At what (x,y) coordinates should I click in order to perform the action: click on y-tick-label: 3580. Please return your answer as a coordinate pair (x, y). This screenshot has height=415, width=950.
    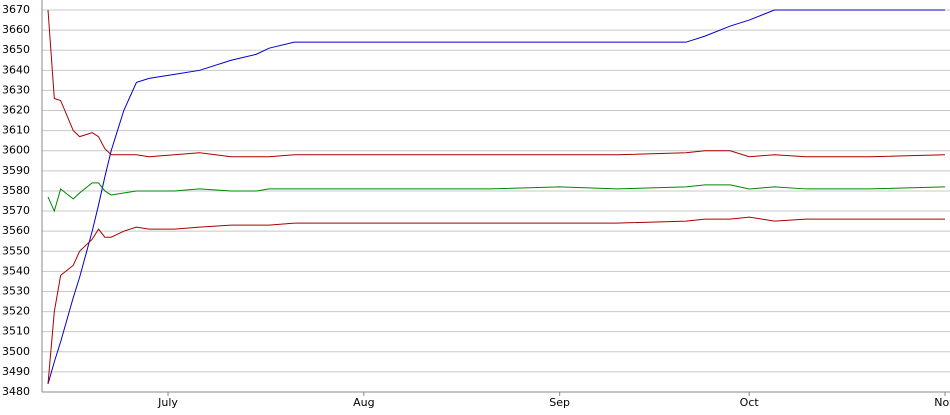
    Looking at the image, I should click on (16, 190).